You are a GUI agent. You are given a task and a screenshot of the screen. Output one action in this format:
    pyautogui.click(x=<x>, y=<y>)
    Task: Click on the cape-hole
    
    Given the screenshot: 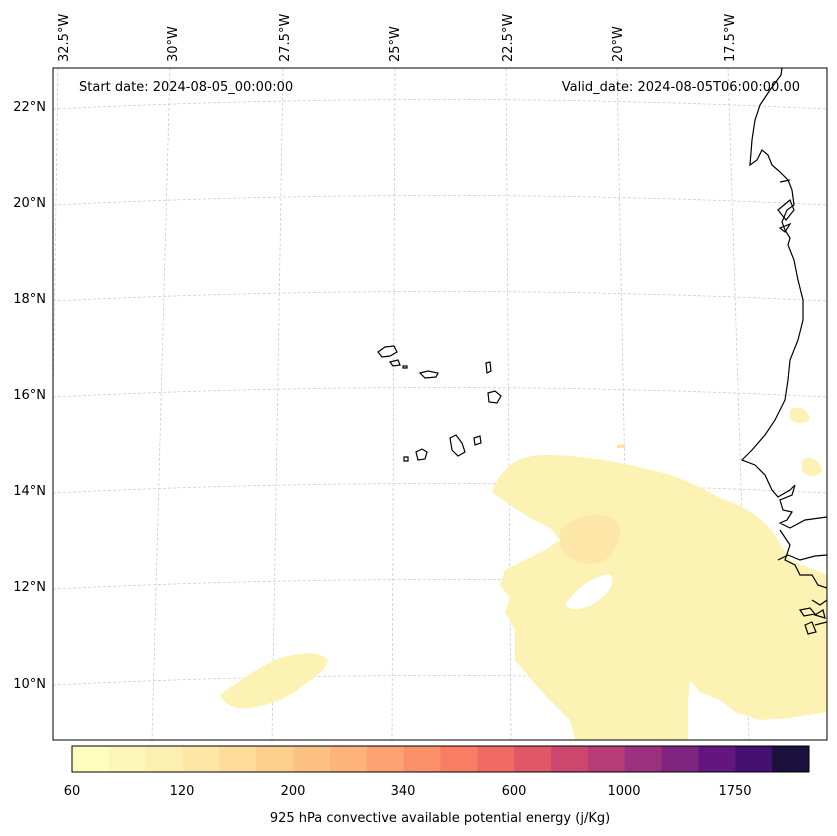 What is the action you would take?
    pyautogui.click(x=589, y=592)
    